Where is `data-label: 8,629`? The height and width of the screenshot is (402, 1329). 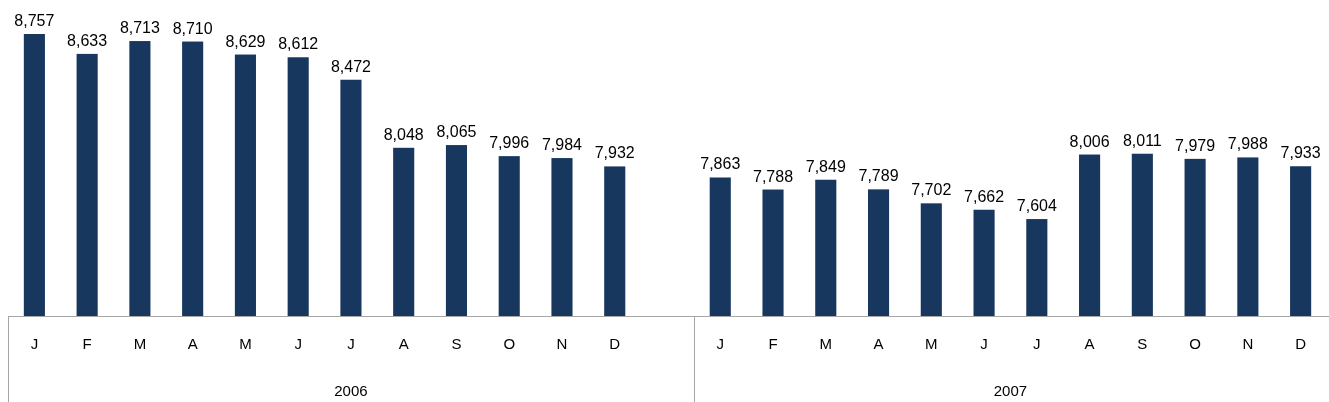 data-label: 8,629 is located at coordinates (245, 41).